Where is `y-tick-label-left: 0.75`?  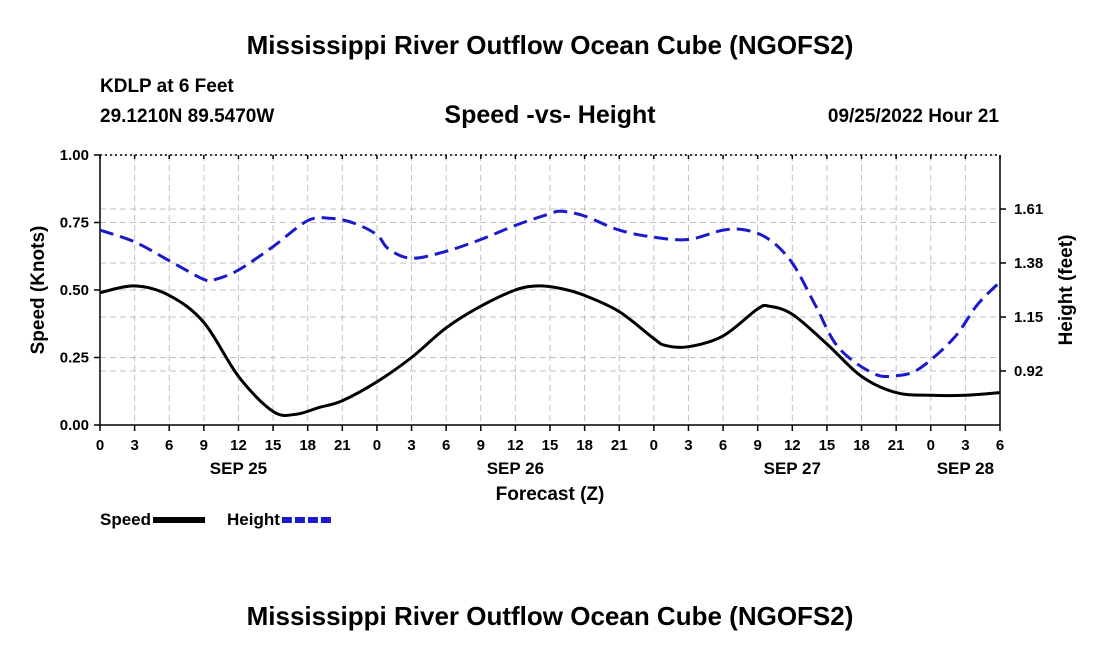
y-tick-label-left: 0.75 is located at coordinates (74, 223).